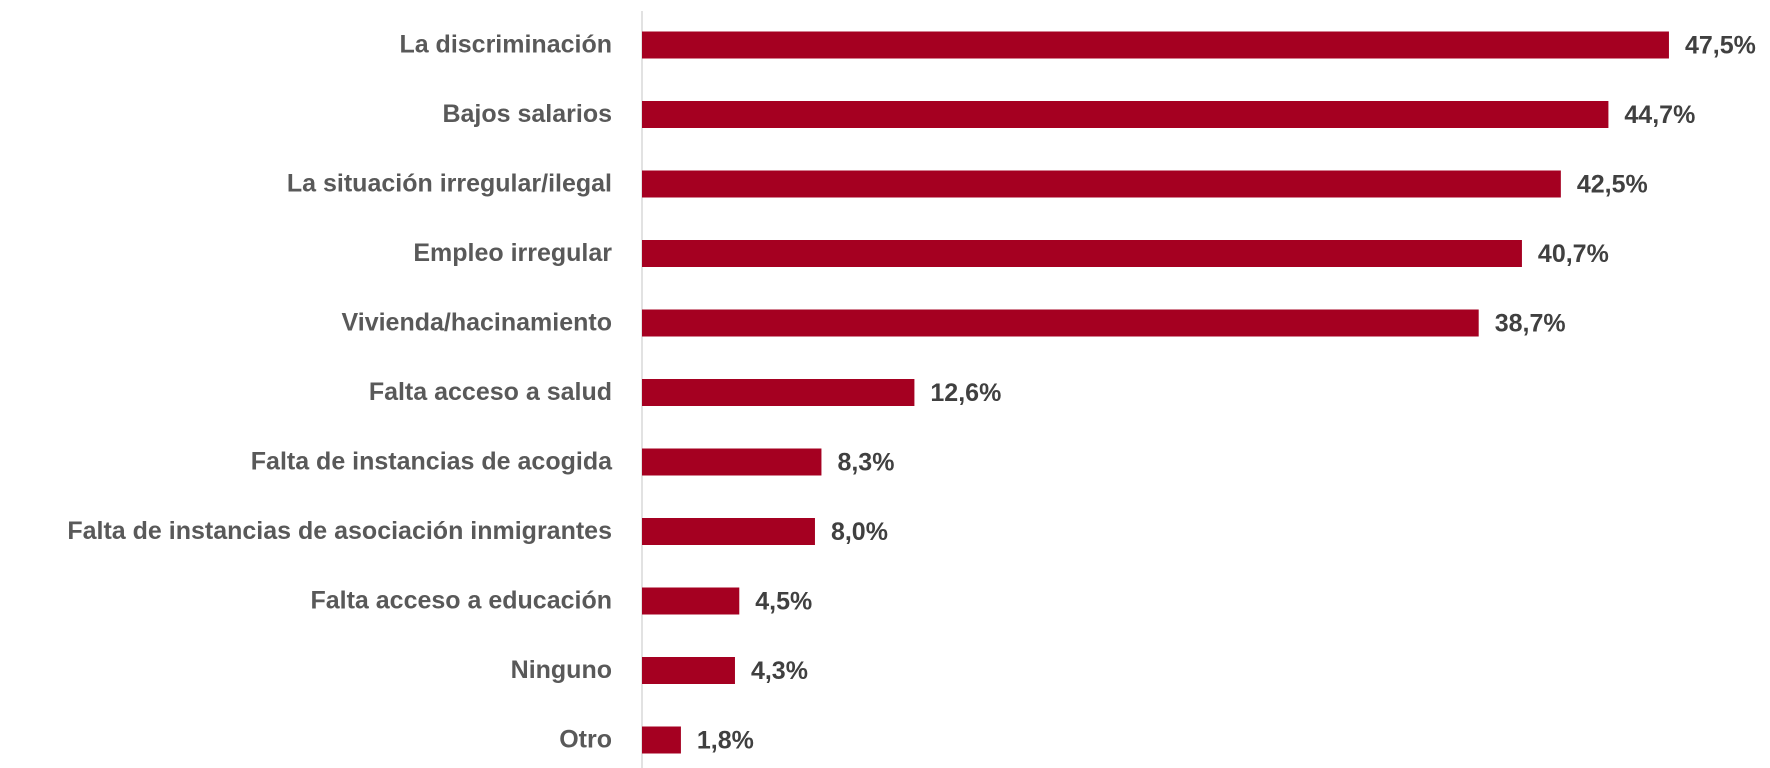 The height and width of the screenshot is (768, 1770). I want to click on data-label: 44,7%, so click(1659, 115).